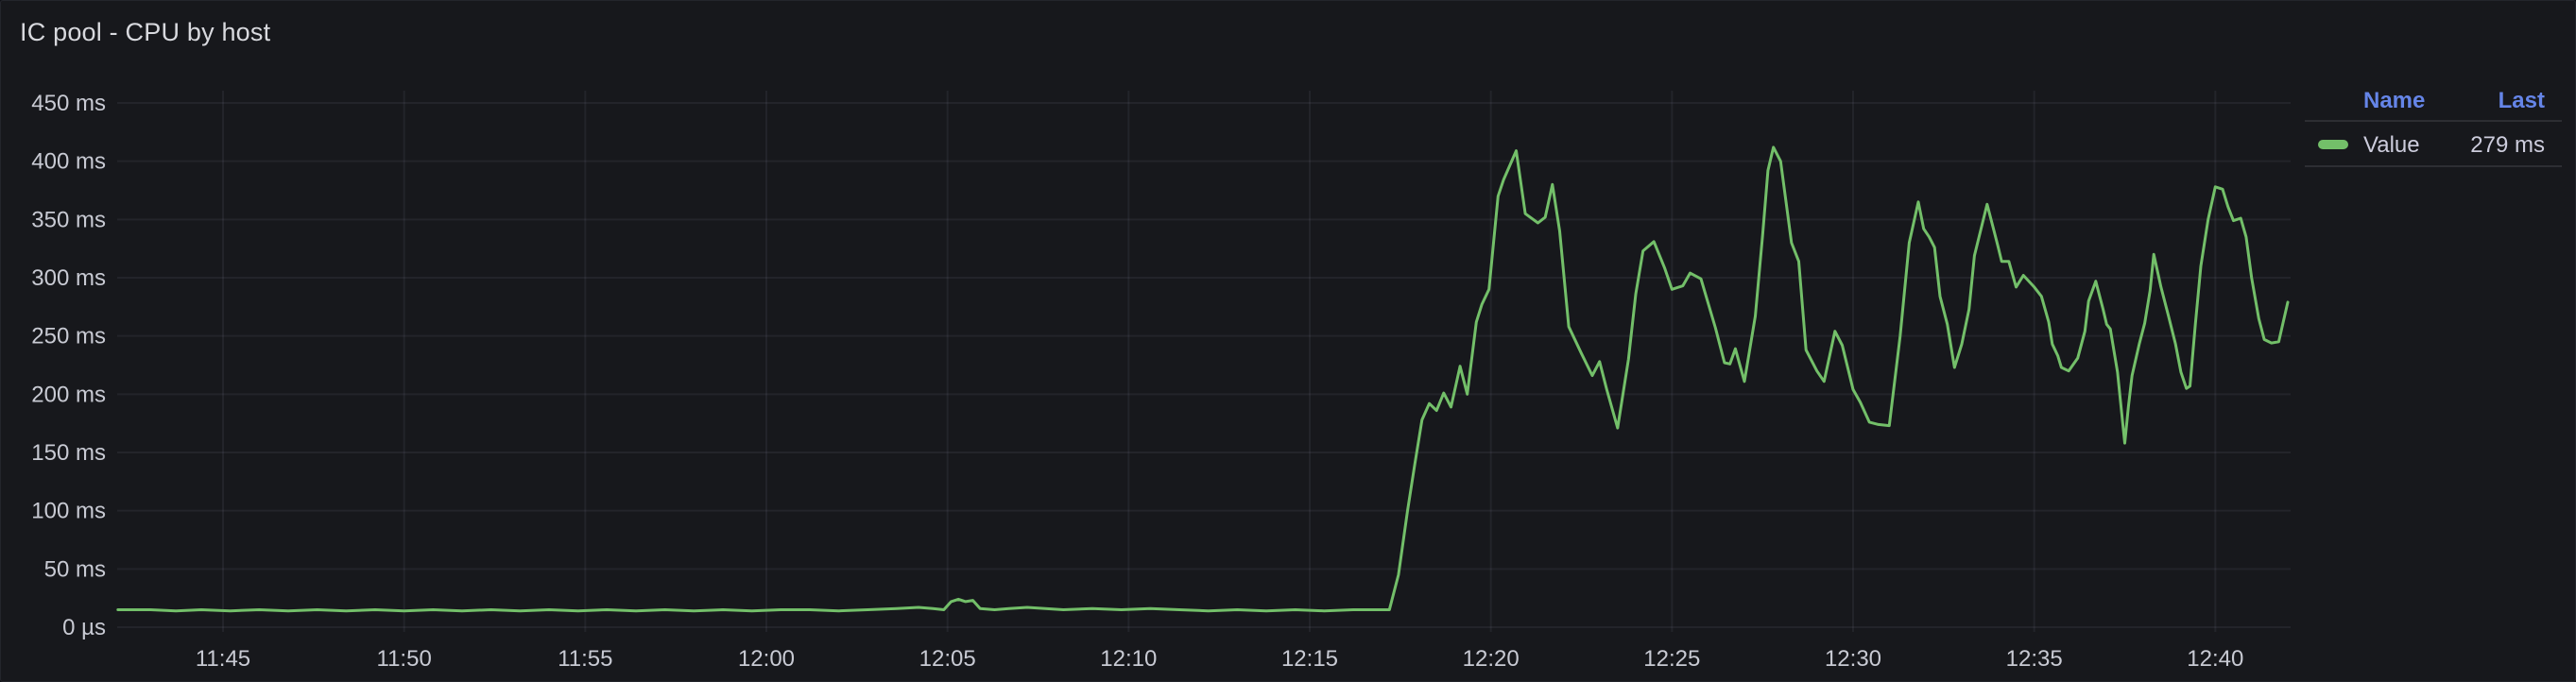 Image resolution: width=2576 pixels, height=682 pixels. I want to click on series-color-marker-icon, so click(2333, 144).